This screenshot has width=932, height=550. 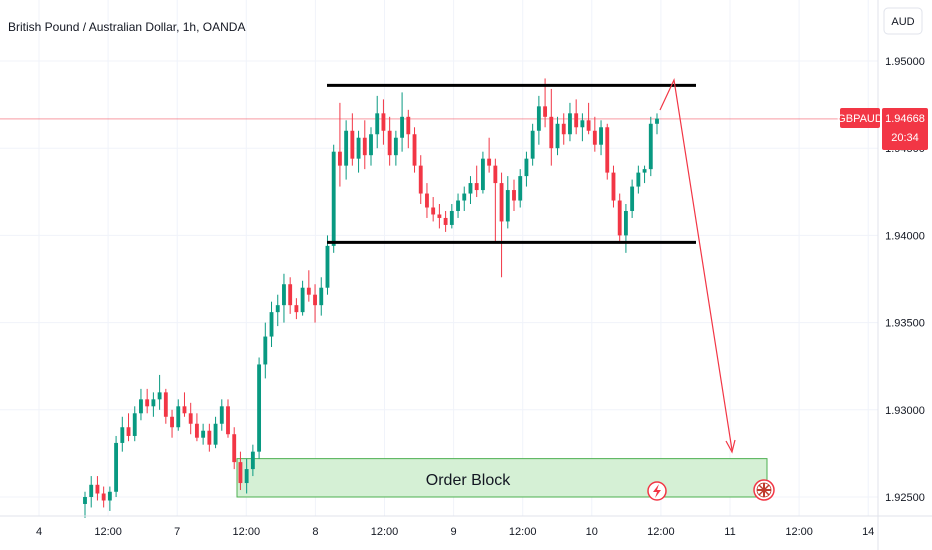 I want to click on uk-flag-icon, so click(x=764, y=490).